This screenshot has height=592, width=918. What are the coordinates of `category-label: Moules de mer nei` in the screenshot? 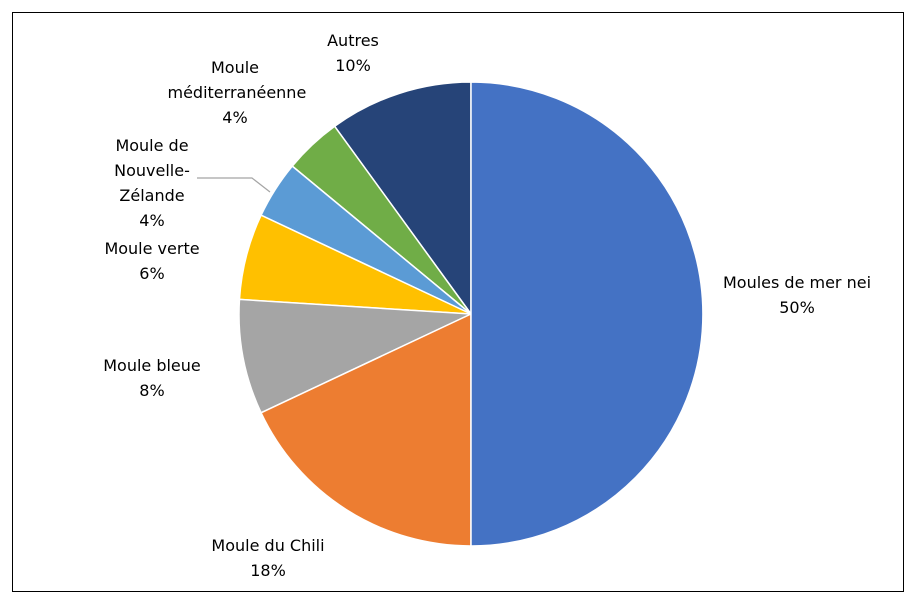 It's located at (797, 282).